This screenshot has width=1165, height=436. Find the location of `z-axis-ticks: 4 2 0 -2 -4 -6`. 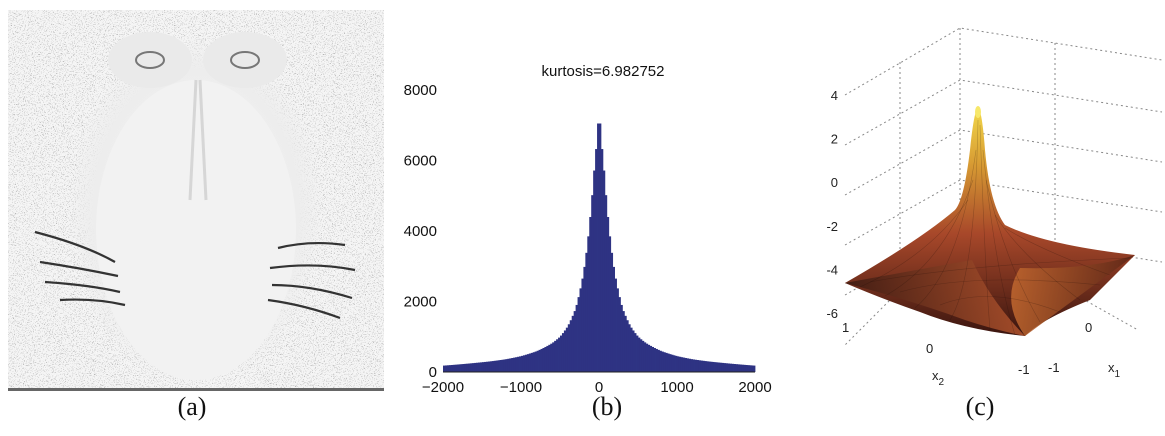

z-axis-ticks: 4 2 0 -2 -4 -6 is located at coordinates (832, 204).